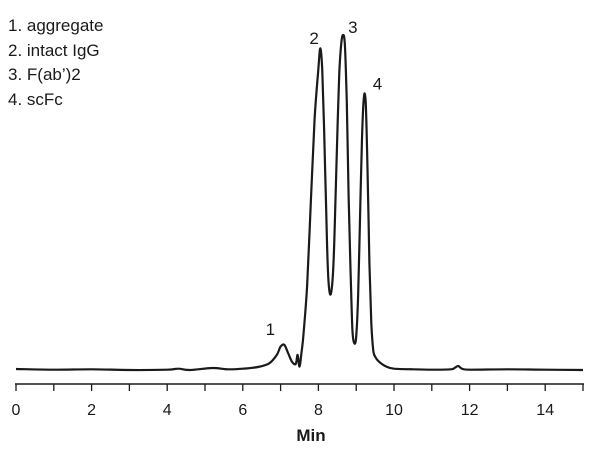 The image size is (598, 450). I want to click on x-axis-title: Min, so click(310, 435).